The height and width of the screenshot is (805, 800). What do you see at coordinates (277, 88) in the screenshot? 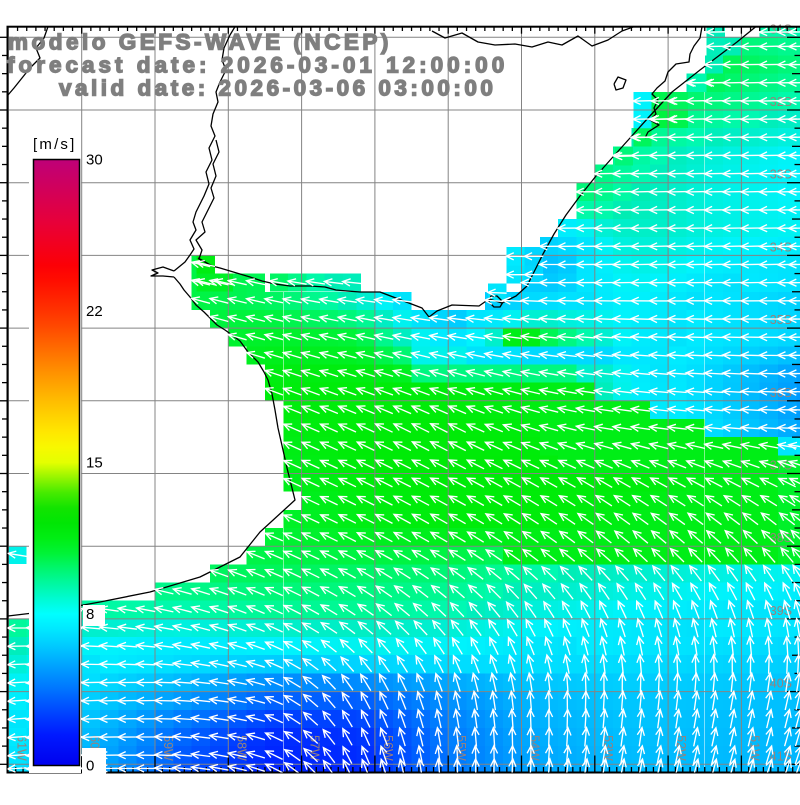
I see `svg-text:valid date: 2026-03-06 03:00:0: valid date: 2026-03-06 03:00:00` at bounding box center [277, 88].